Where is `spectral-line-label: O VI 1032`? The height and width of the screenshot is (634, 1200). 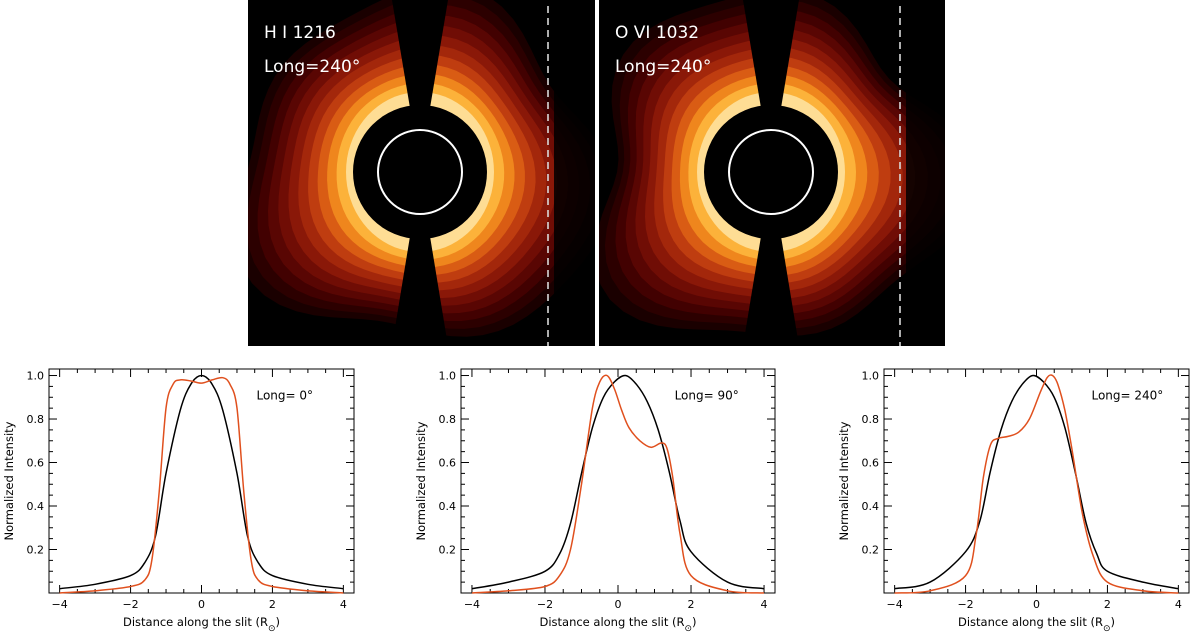 spectral-line-label: O VI 1032 is located at coordinates (657, 33).